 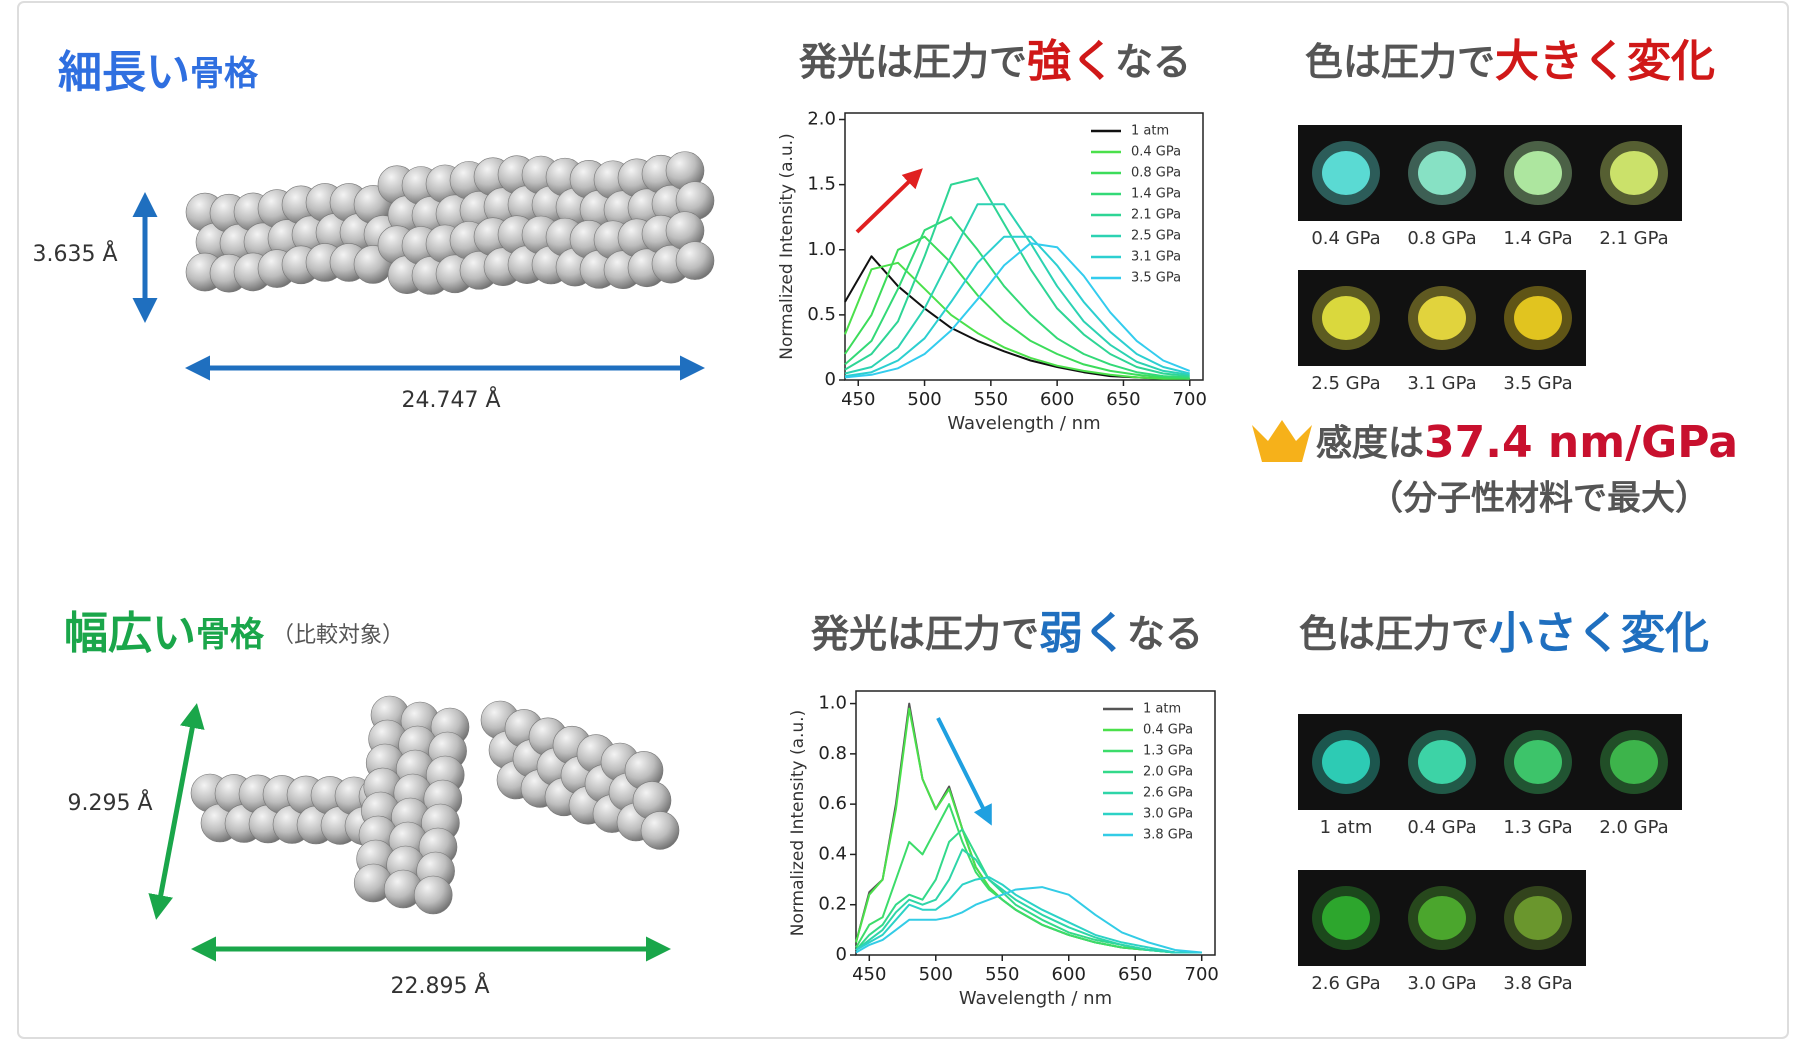 What do you see at coordinates (1539, 499) in the screenshot?
I see `sensitivity-note: （分子性材料で最大）` at bounding box center [1539, 499].